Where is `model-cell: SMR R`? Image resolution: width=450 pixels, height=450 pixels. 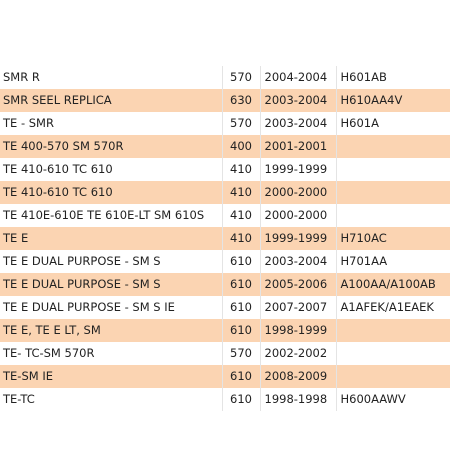
model-cell: SMR R is located at coordinates (111, 77).